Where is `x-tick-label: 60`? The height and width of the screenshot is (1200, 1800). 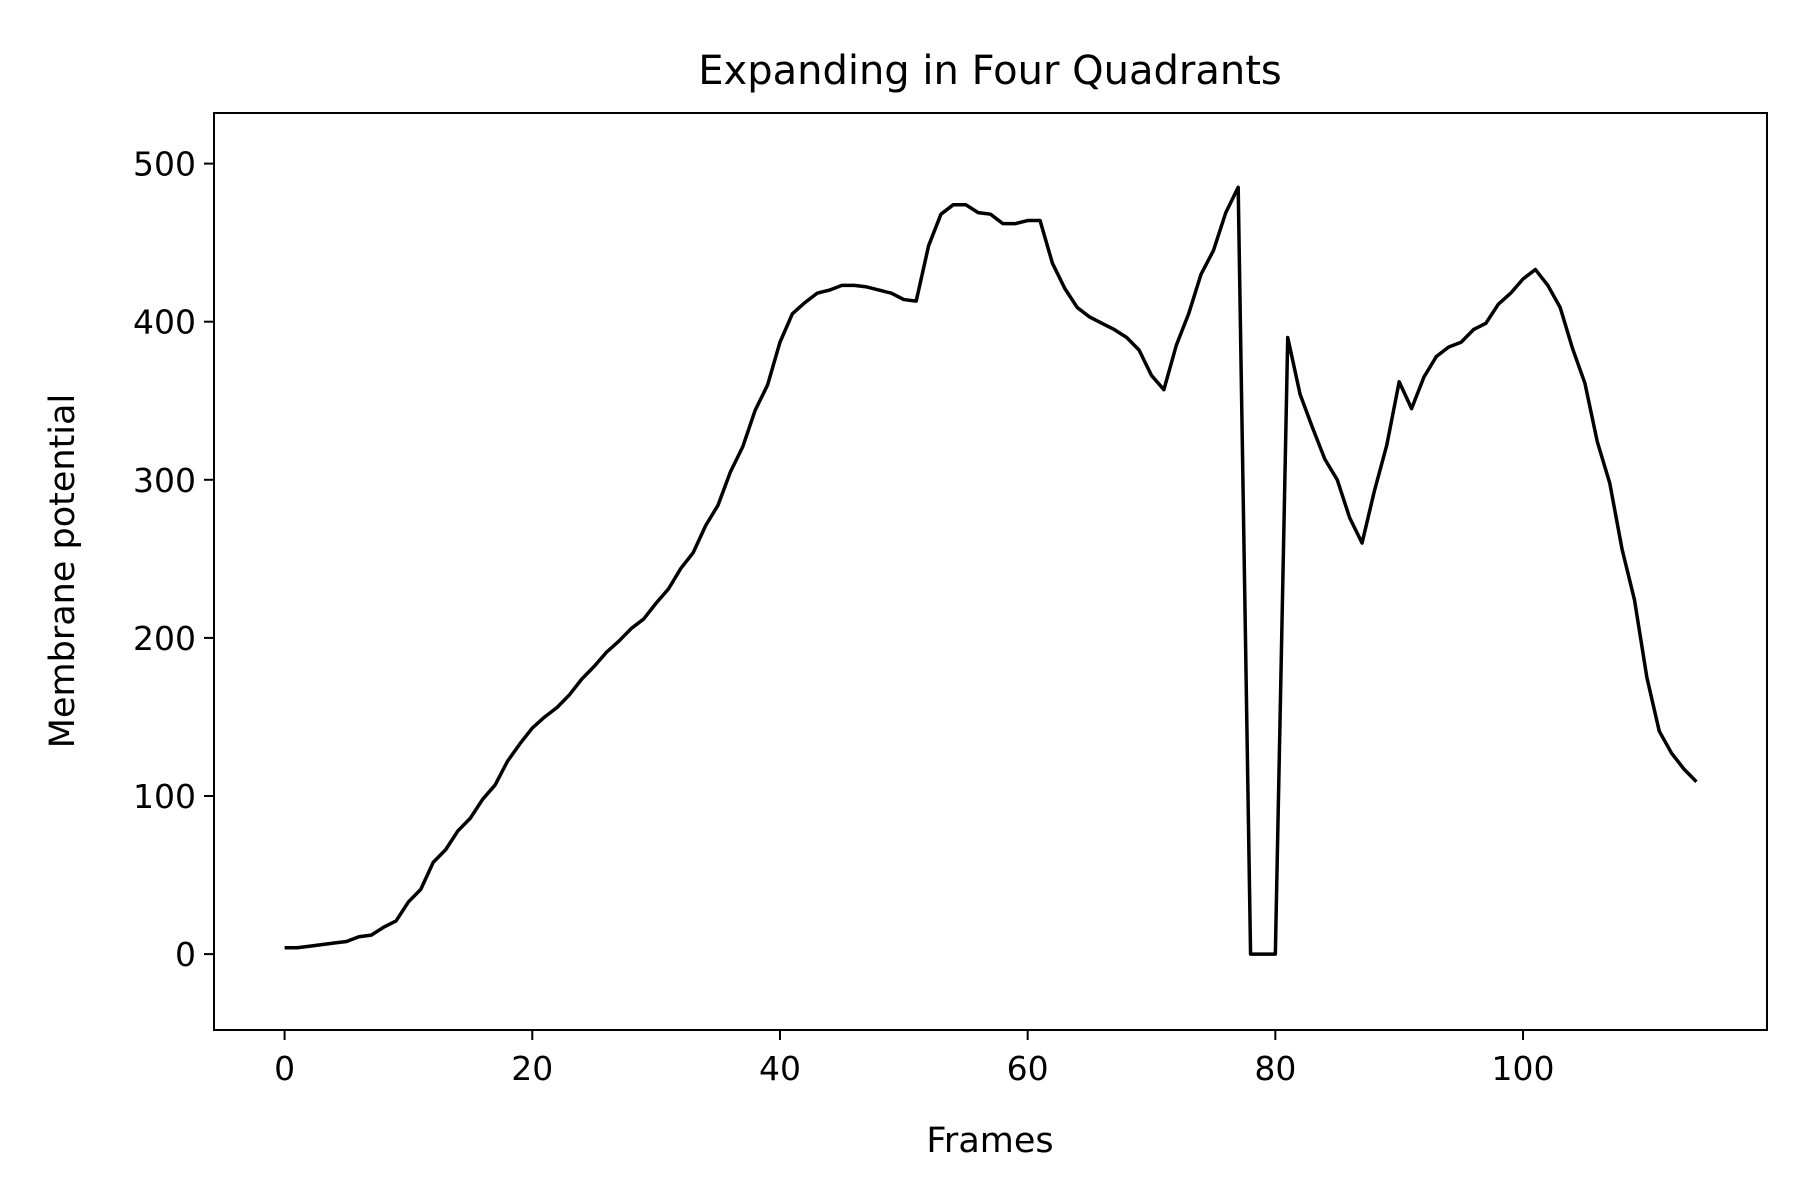 x-tick-label: 60 is located at coordinates (1028, 1068).